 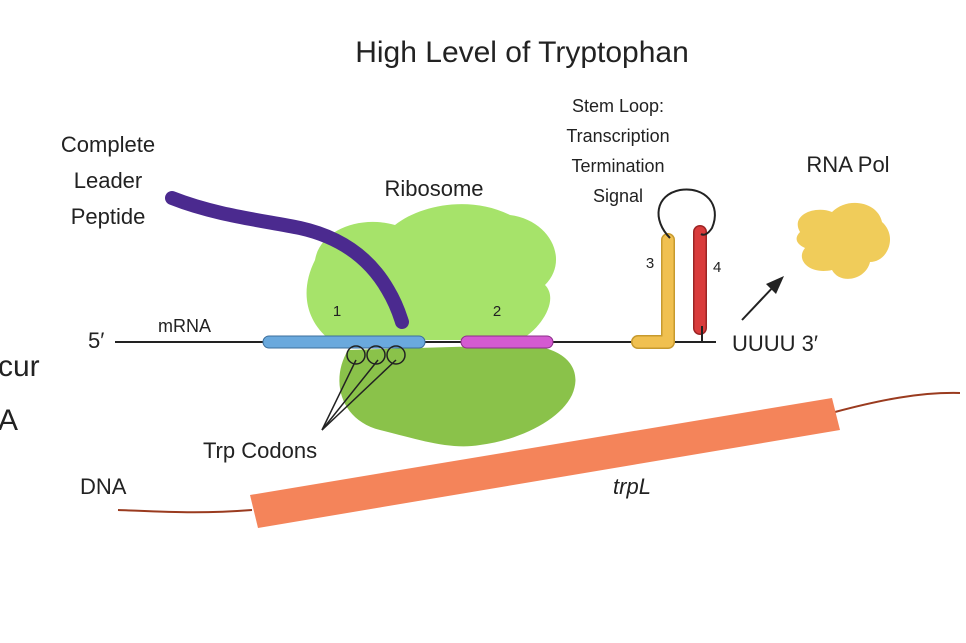 What do you see at coordinates (650, 263) in the screenshot?
I see `region-3-label: 3` at bounding box center [650, 263].